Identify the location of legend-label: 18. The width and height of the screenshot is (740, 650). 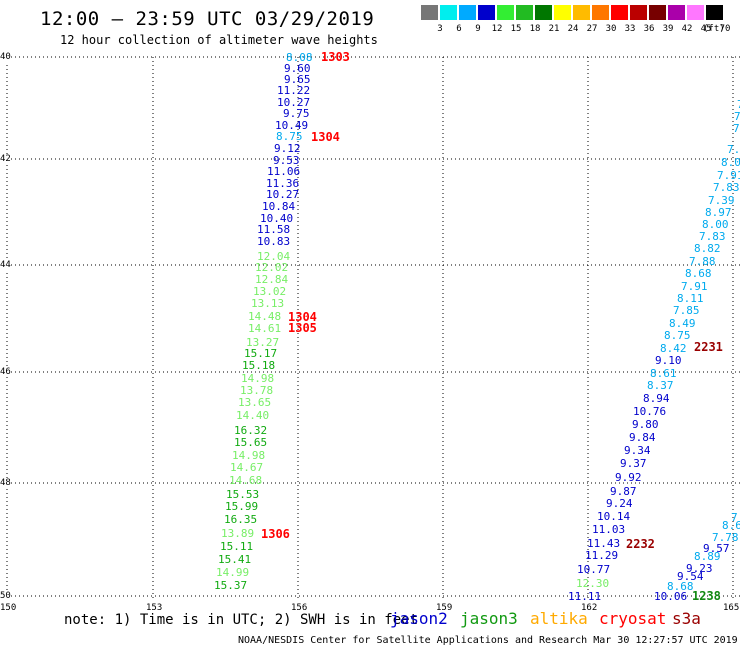
(535, 29).